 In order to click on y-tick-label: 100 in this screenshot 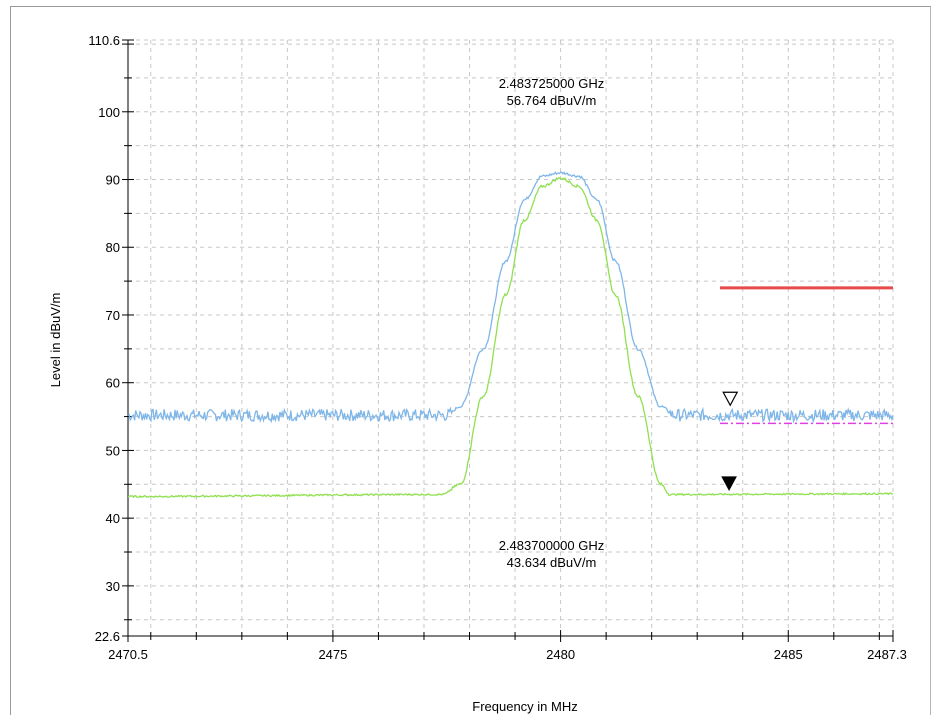, I will do `click(109, 112)`.